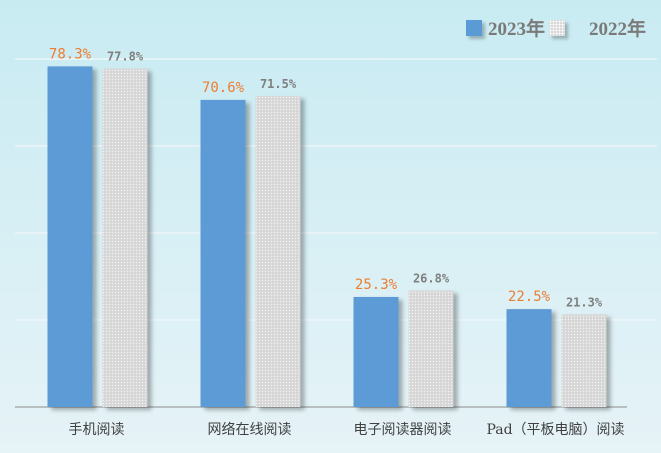 The height and width of the screenshot is (453, 661). I want to click on legend-swatch-2022, so click(557, 27).